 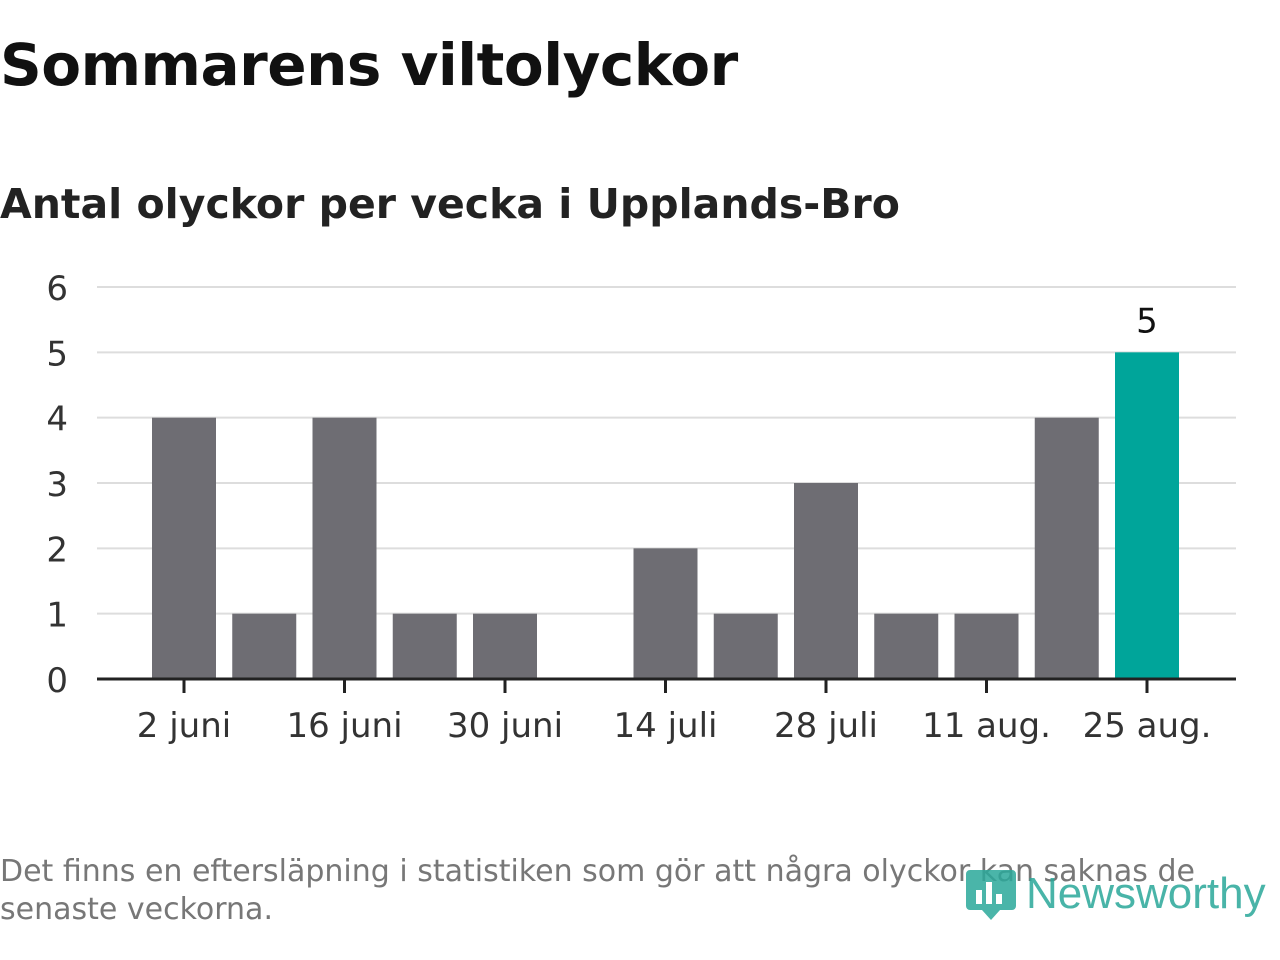 I want to click on highlighted-bar, so click(x=1147, y=515).